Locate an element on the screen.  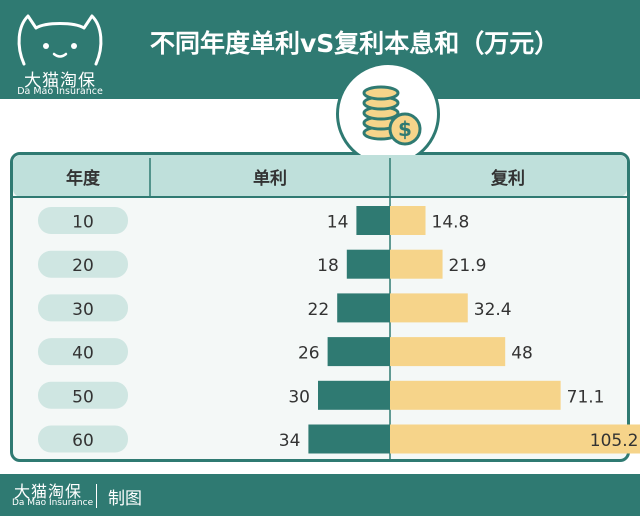
footer-credit: 制图 is located at coordinates (125, 499).